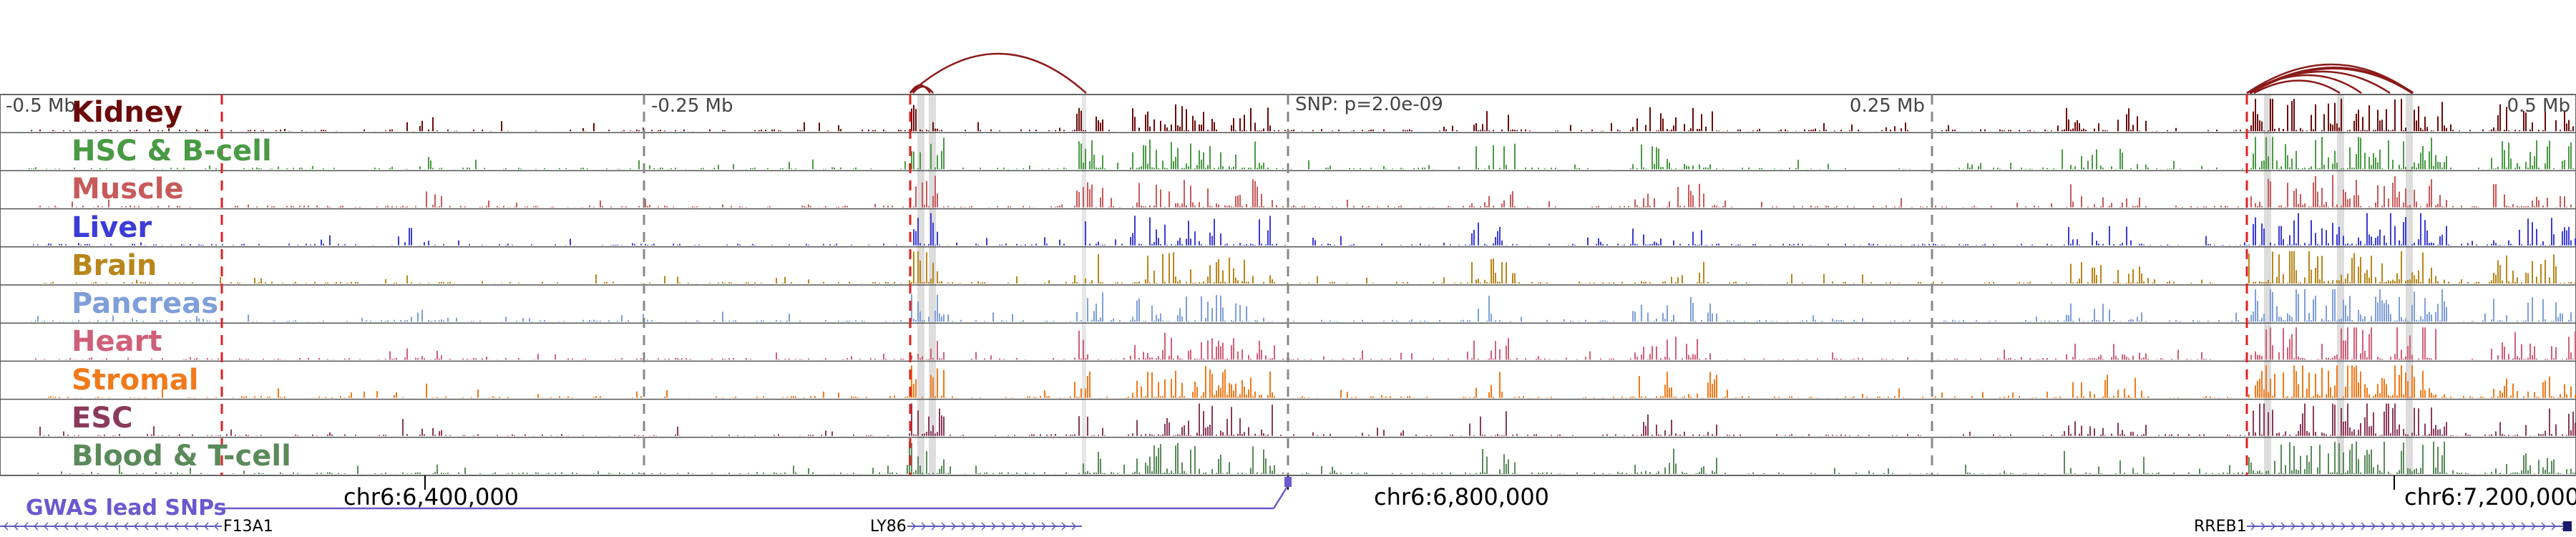  I want to click on track-label: ESC, so click(102, 418).